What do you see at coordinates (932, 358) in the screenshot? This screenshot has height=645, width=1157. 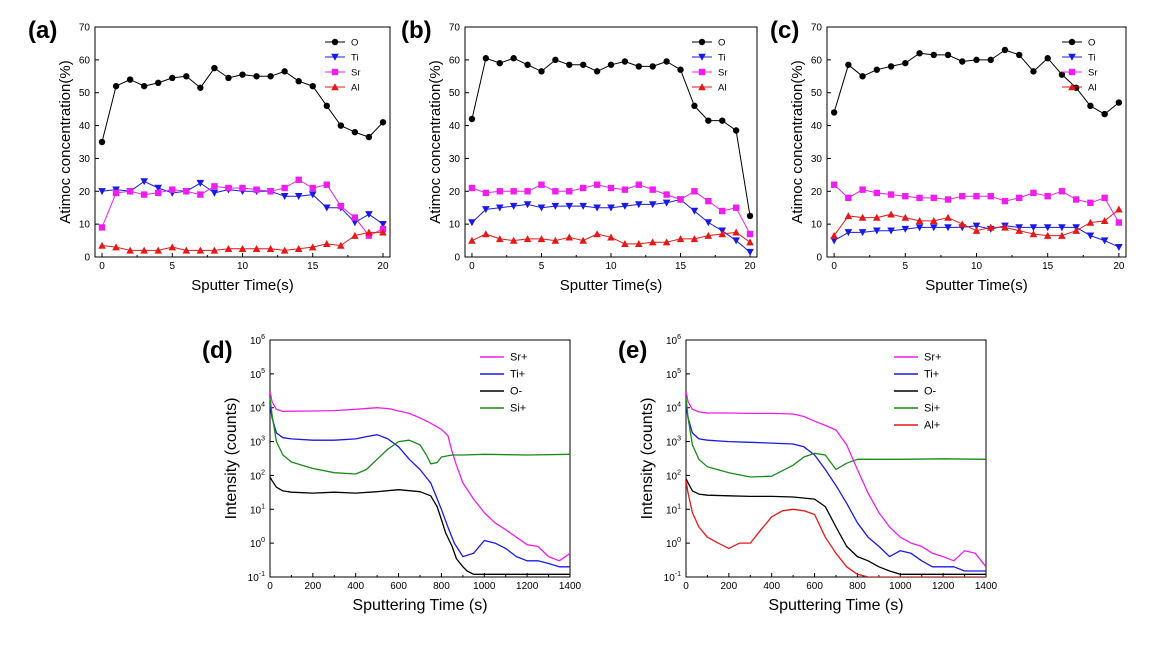 I see `legend-entry: Sr+` at bounding box center [932, 358].